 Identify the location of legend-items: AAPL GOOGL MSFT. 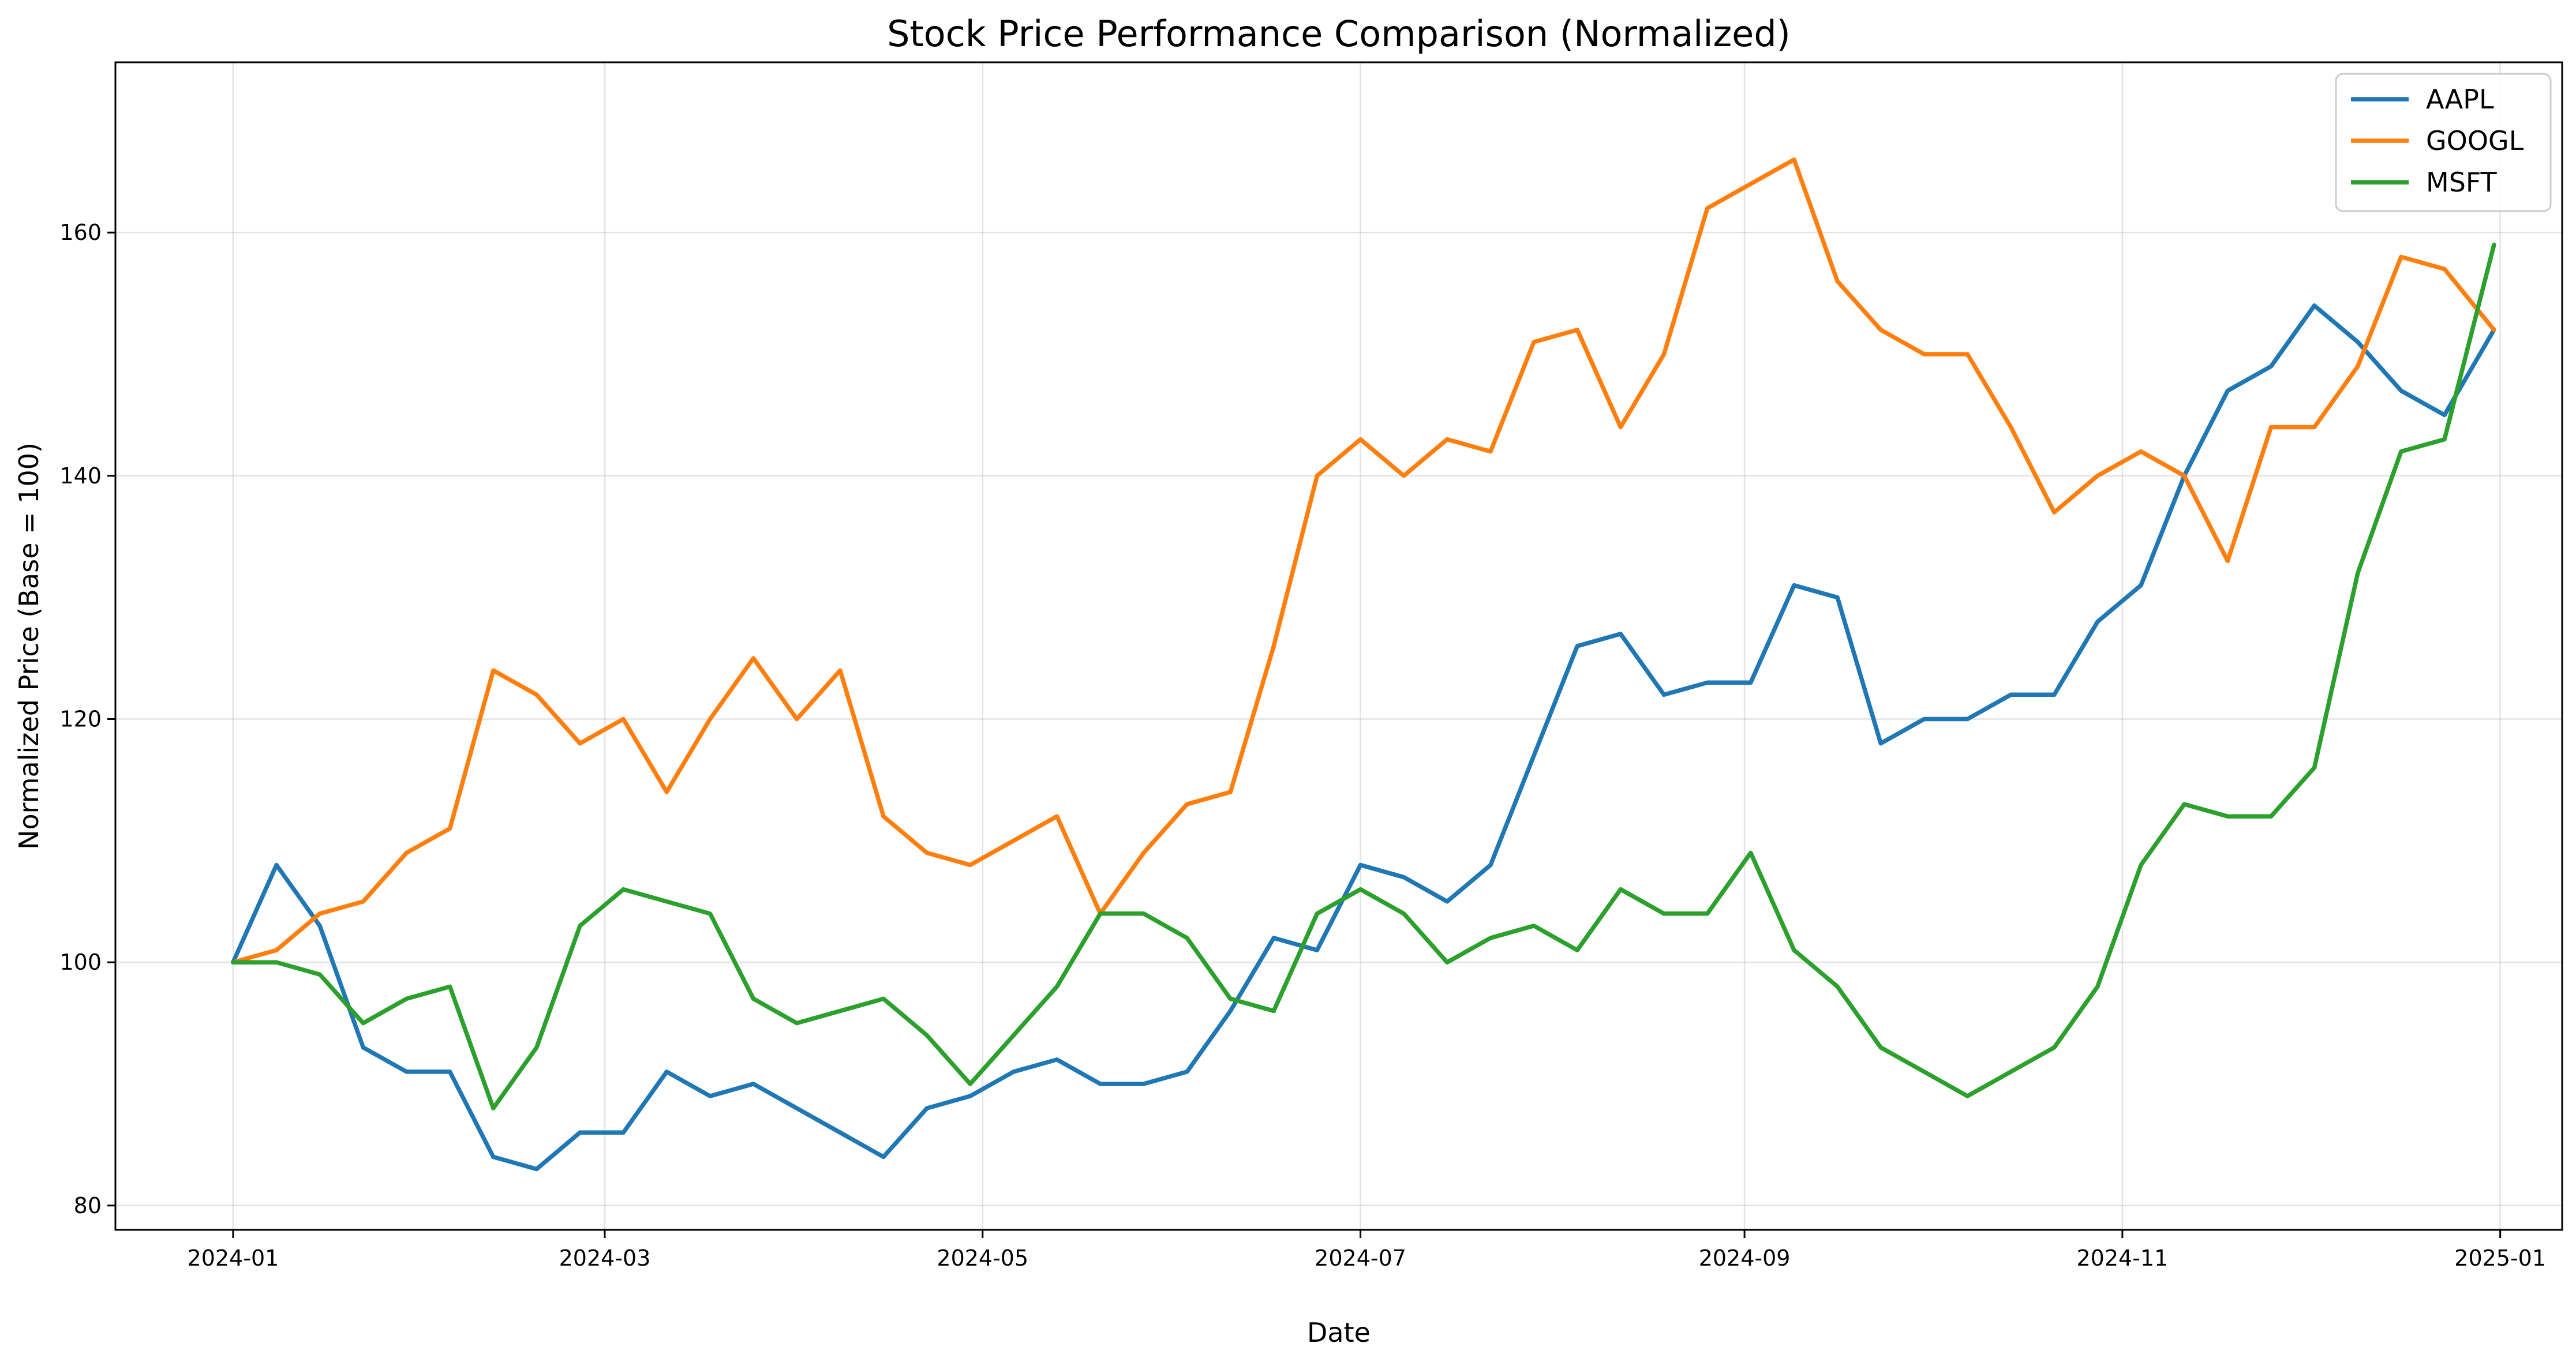
(2437, 141).